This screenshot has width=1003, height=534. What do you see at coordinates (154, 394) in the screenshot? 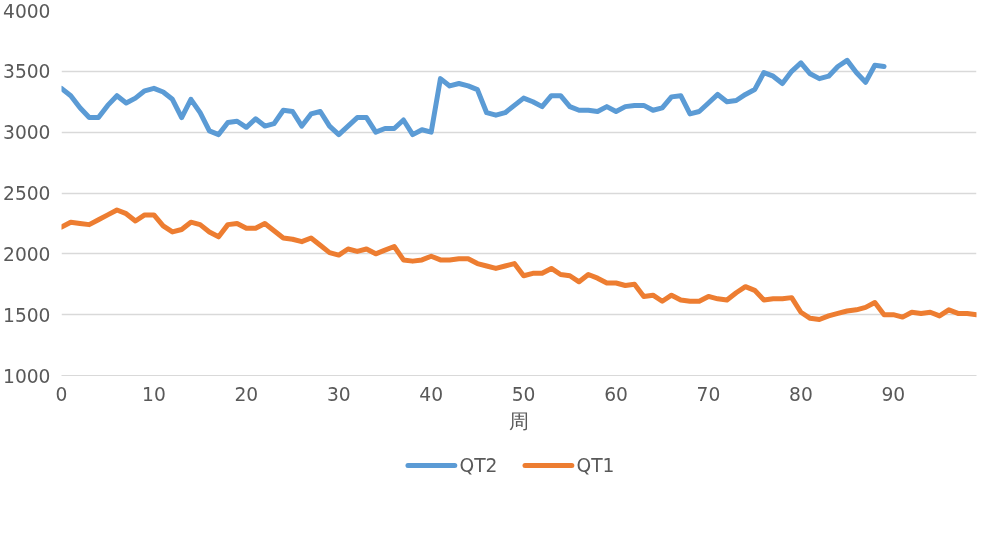
I see `x-tick-label: 10` at bounding box center [154, 394].